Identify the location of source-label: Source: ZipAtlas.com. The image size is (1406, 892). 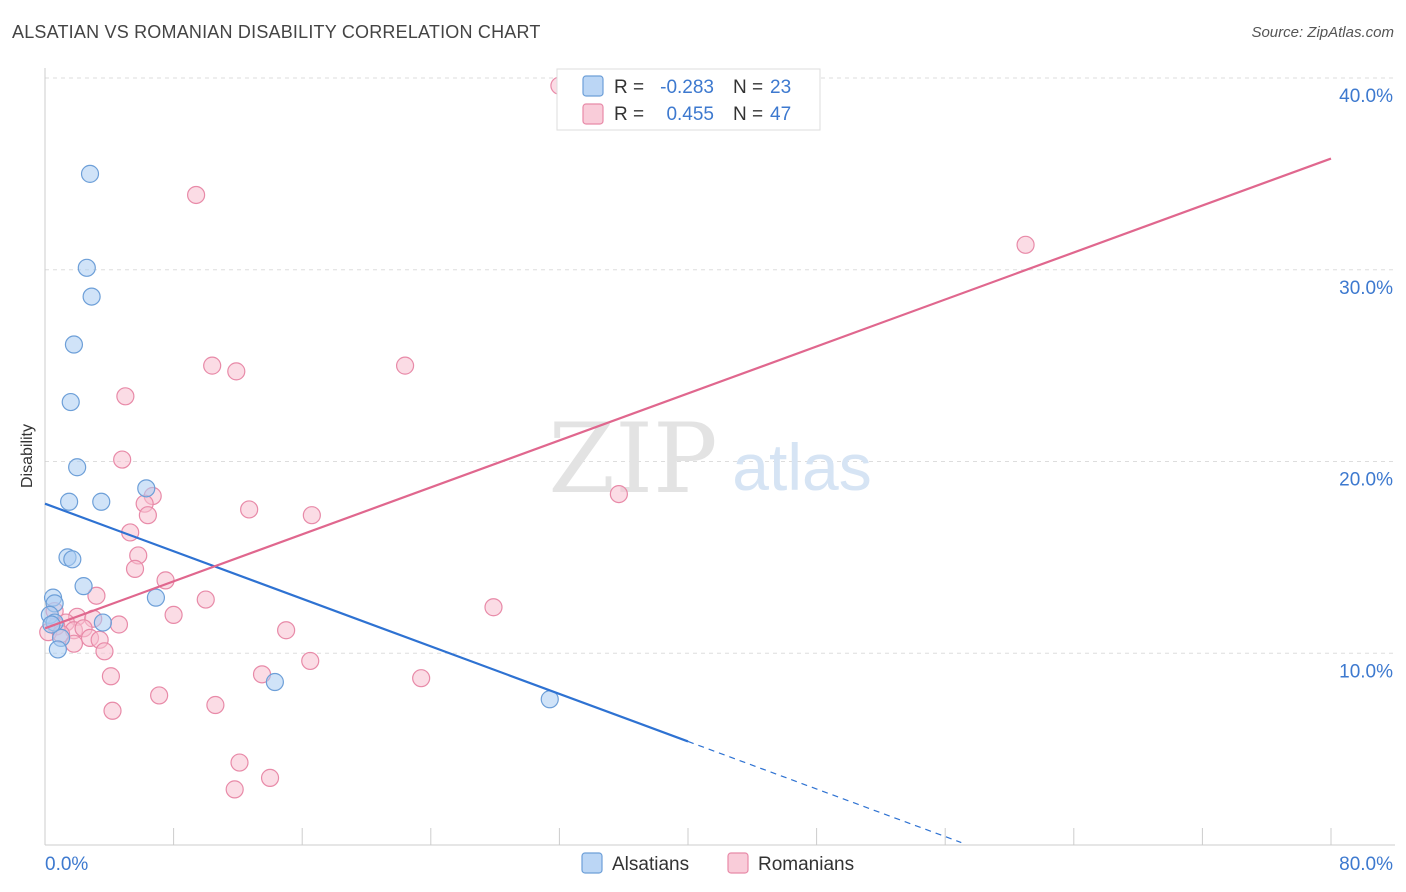
(1322, 32).